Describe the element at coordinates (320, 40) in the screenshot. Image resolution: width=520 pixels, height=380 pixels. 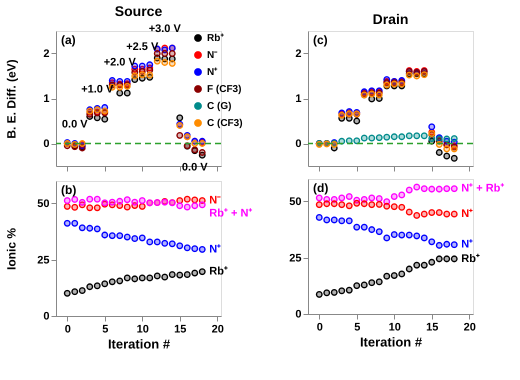
I see `annotation: (c)` at that location.